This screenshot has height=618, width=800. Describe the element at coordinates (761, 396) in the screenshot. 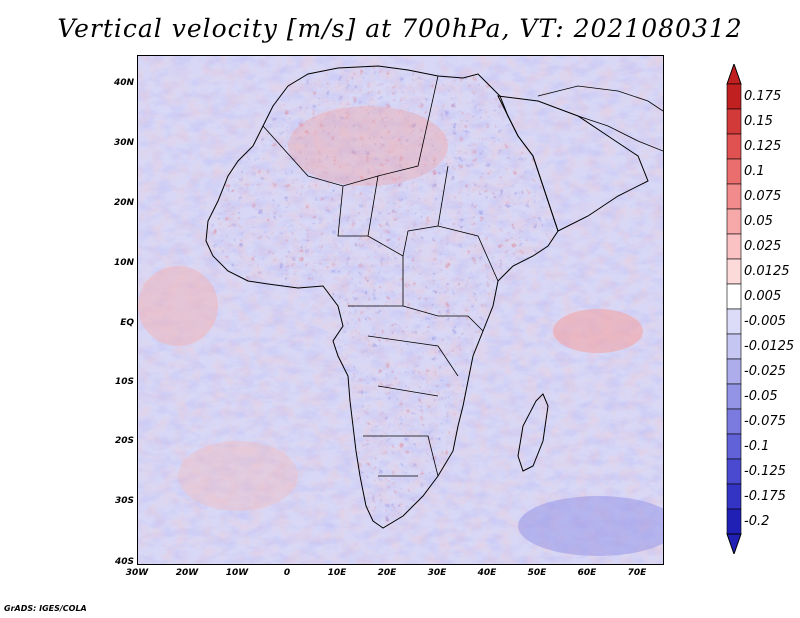

I see `colorbar-label: -0.05` at that location.